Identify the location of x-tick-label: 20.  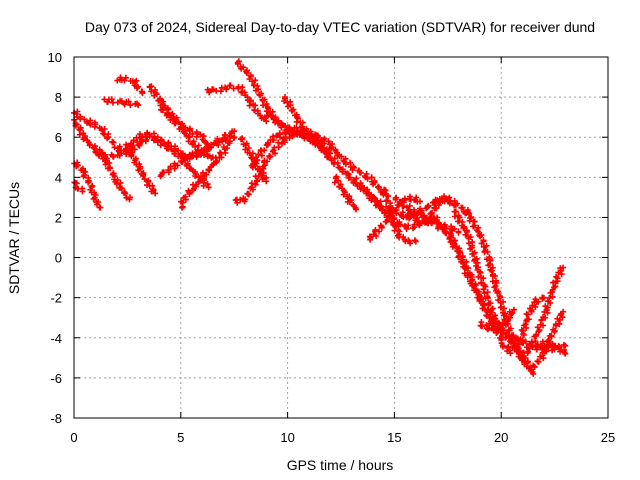
(501, 437).